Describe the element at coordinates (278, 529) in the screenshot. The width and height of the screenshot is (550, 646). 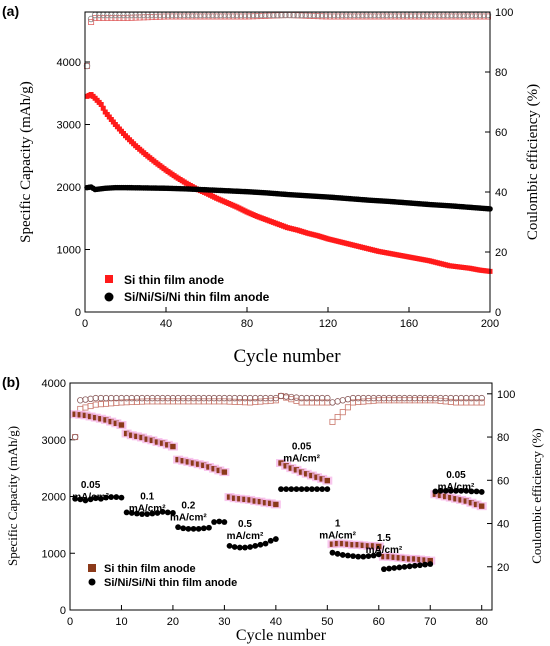
I see `panel-b-multi-series` at that location.